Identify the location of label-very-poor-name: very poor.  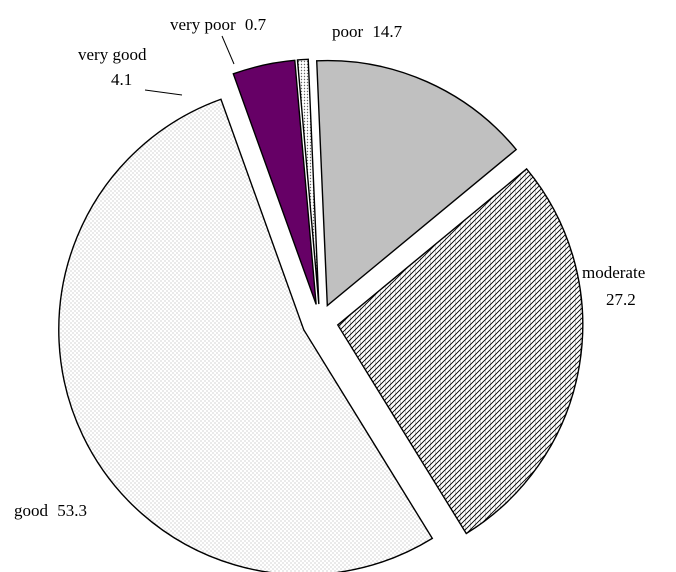
(203, 24).